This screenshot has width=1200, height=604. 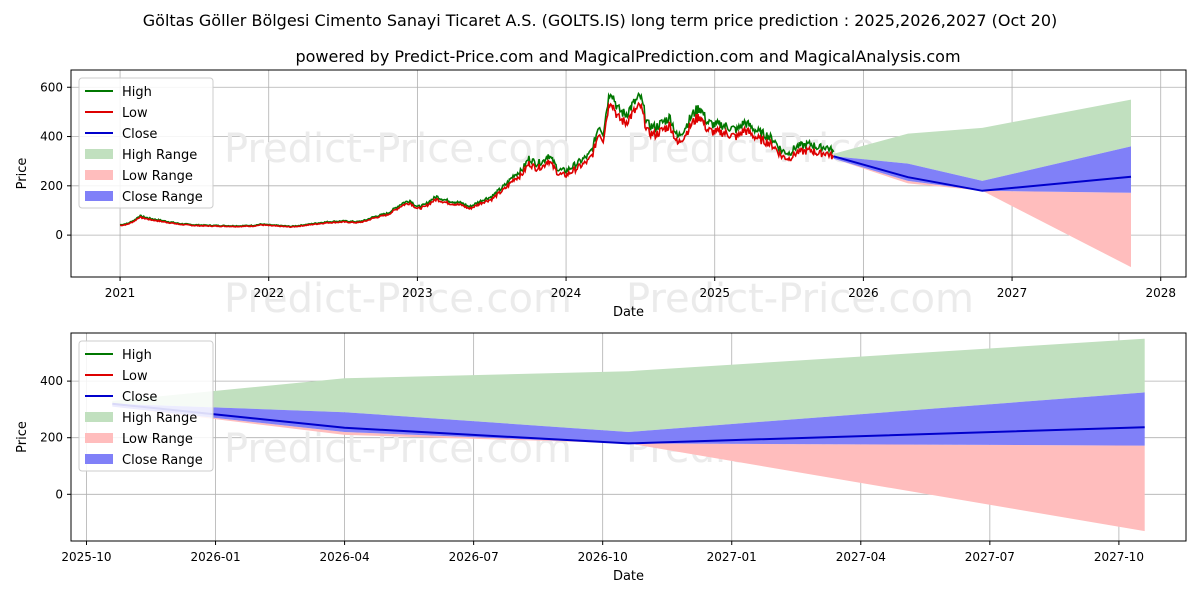 What do you see at coordinates (566, 293) in the screenshot?
I see `x-tick-label: 2024` at bounding box center [566, 293].